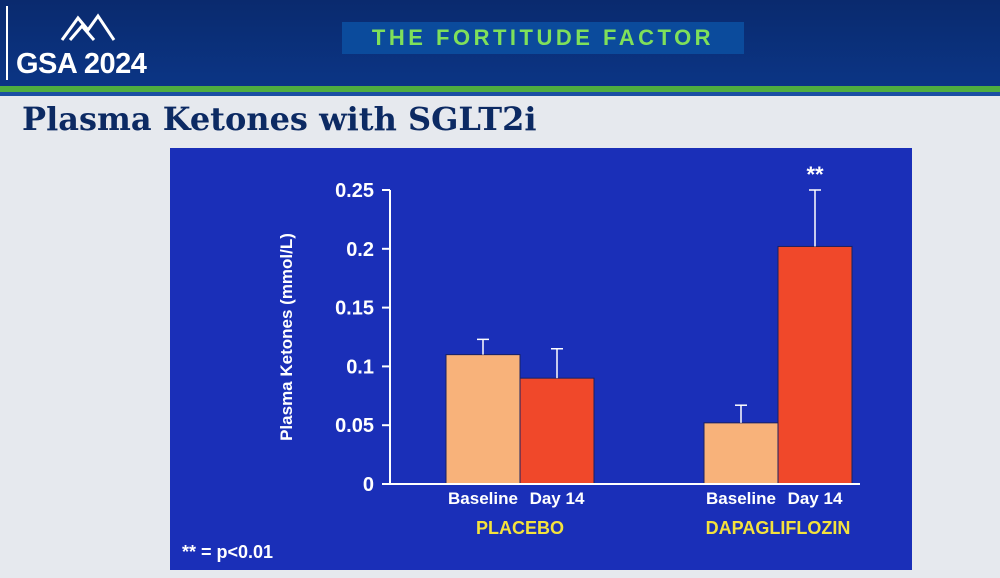 The image size is (1000, 578). Describe the element at coordinates (368, 485) in the screenshot. I see `y-tick-label: 0` at that location.